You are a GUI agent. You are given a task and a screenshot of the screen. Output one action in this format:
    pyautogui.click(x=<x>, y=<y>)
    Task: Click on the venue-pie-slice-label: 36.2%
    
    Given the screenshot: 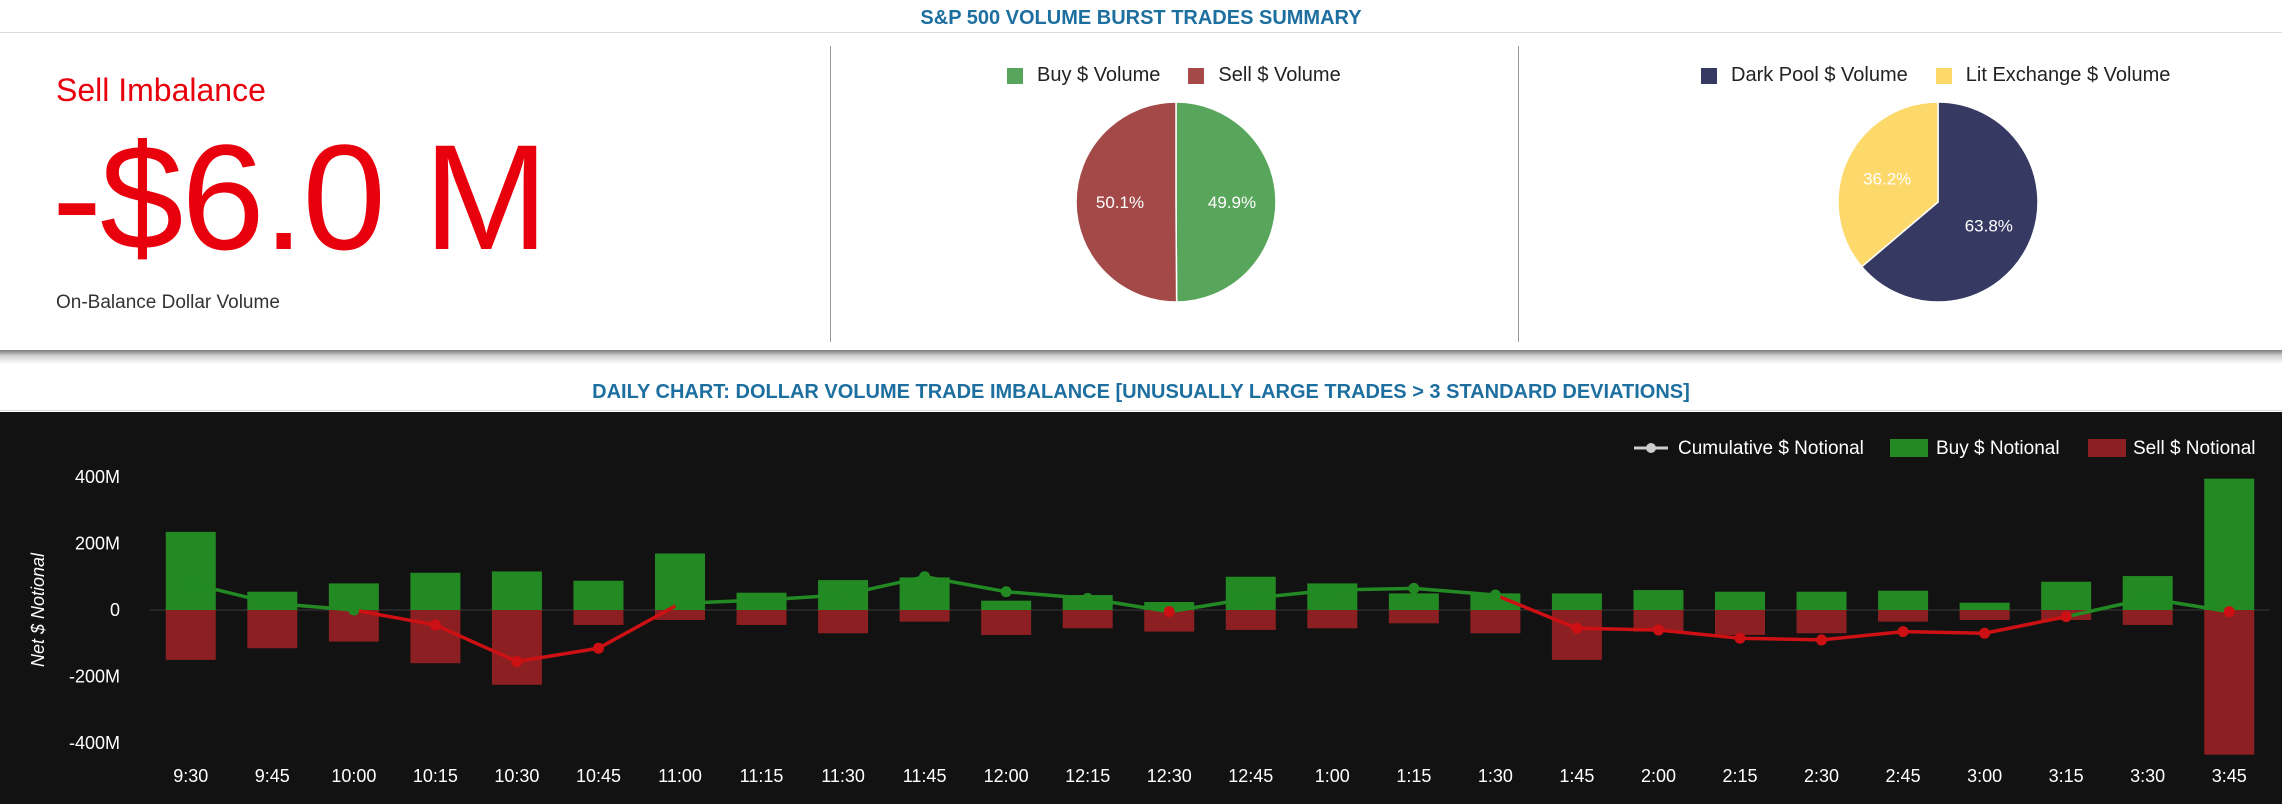 What is the action you would take?
    pyautogui.click(x=1887, y=178)
    